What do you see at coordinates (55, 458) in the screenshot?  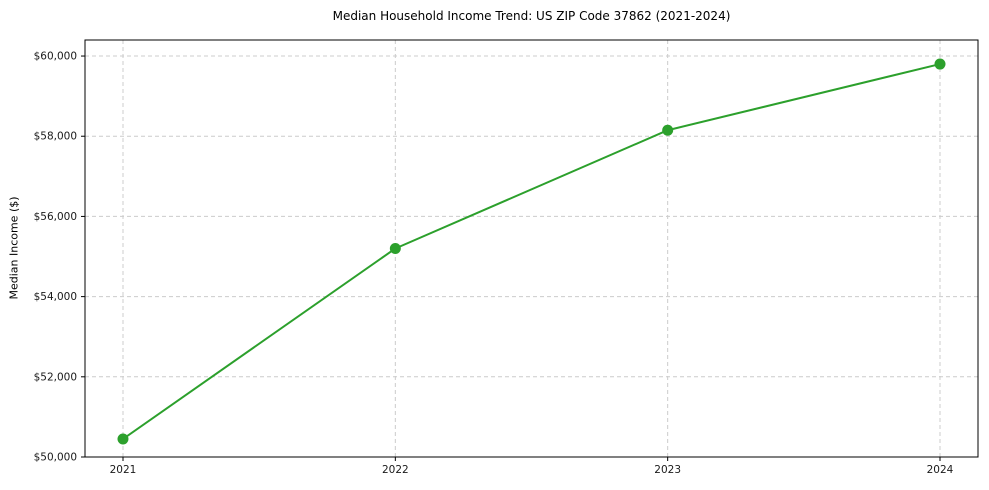 I see `y-tick-label: $50,000` at bounding box center [55, 458].